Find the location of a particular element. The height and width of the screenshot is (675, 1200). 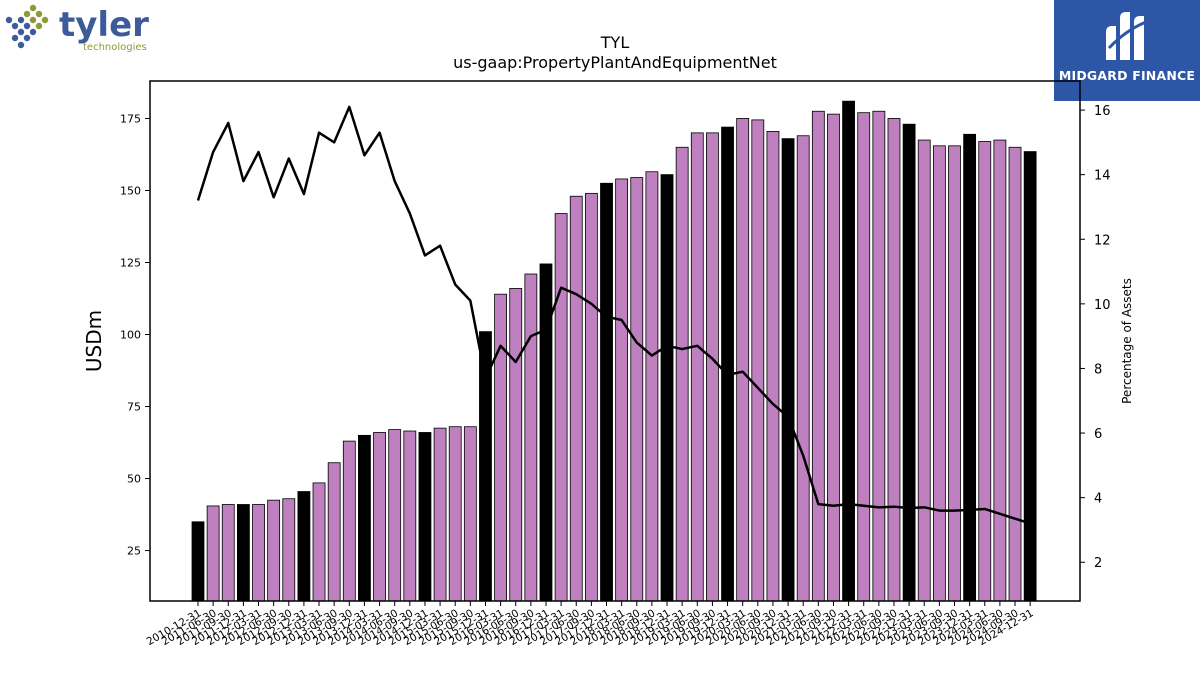

y-tick-label: 50 is located at coordinates (134, 479).